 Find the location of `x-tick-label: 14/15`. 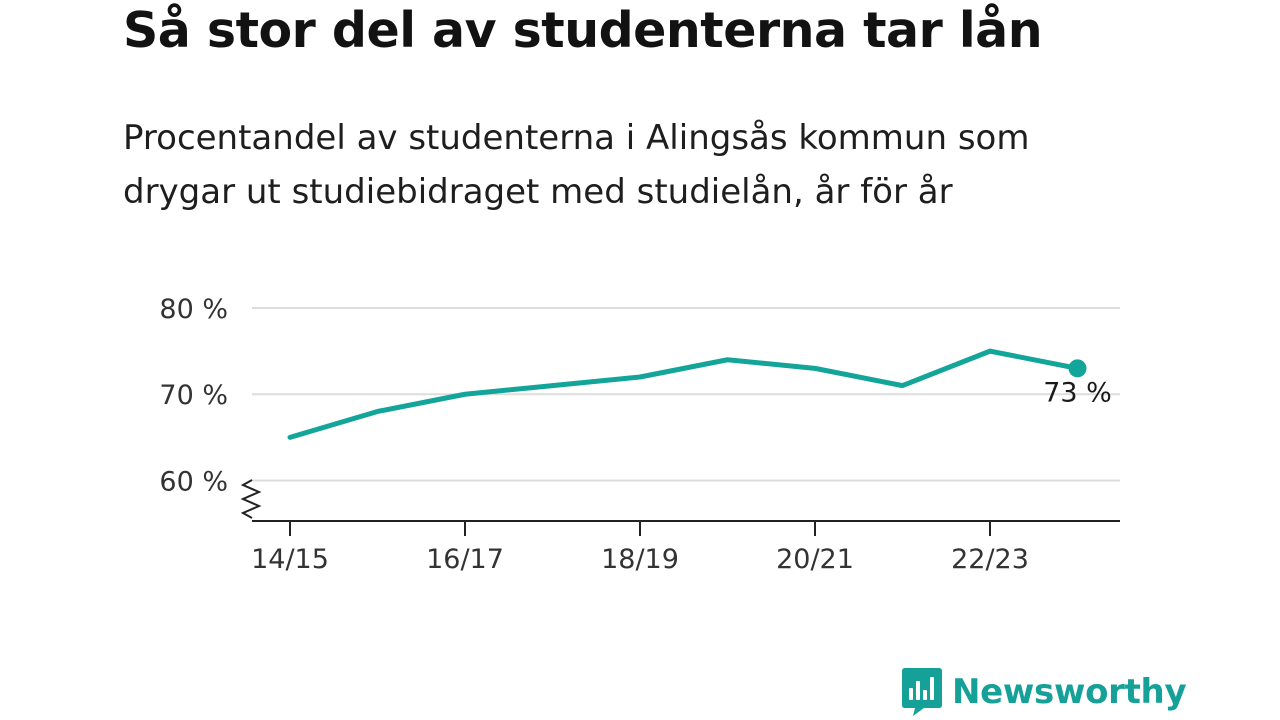

x-tick-label: 14/15 is located at coordinates (290, 559).